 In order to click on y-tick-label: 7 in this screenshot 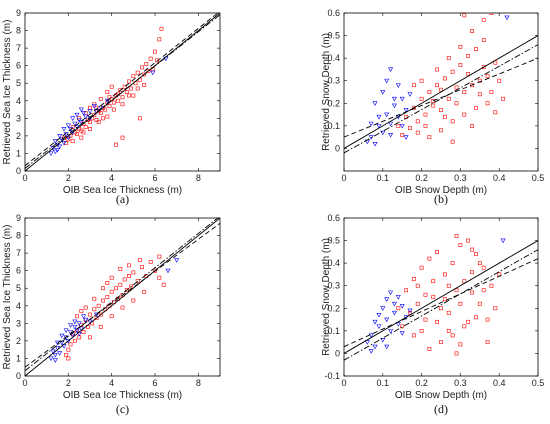, I will do `click(18, 253)`.